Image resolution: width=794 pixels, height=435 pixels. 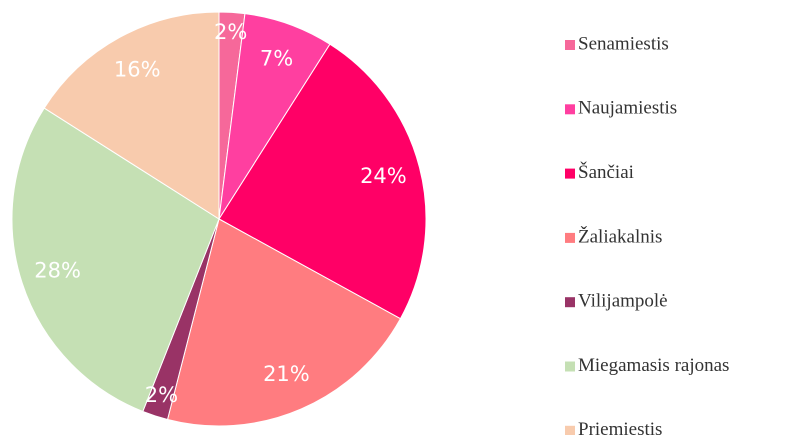 What do you see at coordinates (286, 374) in the screenshot?
I see `data-label: 21%` at bounding box center [286, 374].